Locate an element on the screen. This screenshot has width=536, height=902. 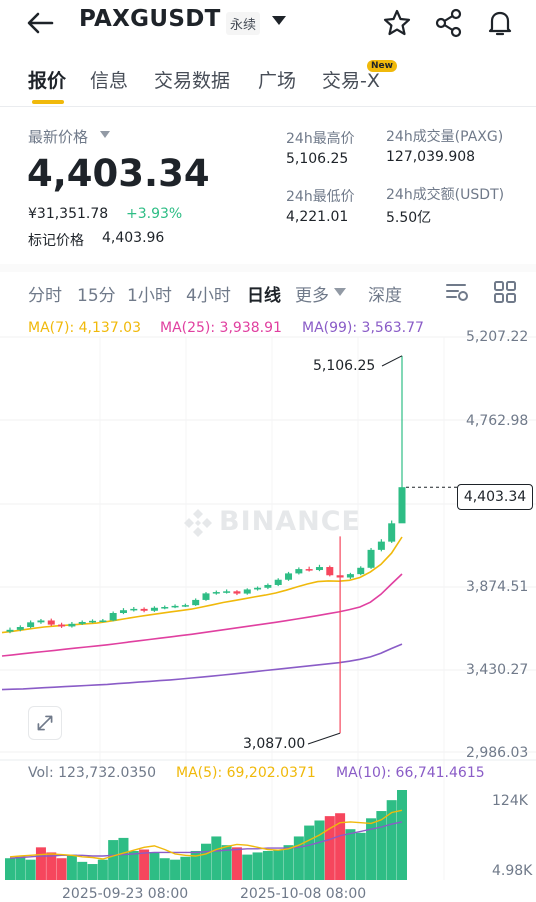
star-icon is located at coordinates (397, 23).